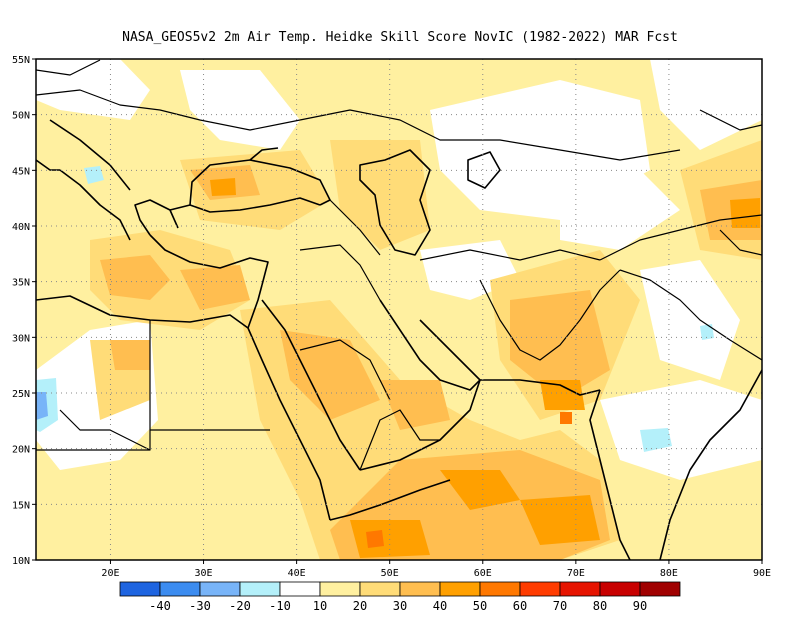  I want to click on colorbar-tick-label: 40, so click(440, 606).